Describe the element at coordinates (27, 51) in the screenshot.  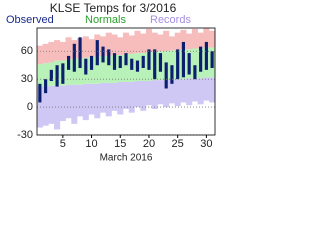
I see `y-tick-label: 60` at that location.